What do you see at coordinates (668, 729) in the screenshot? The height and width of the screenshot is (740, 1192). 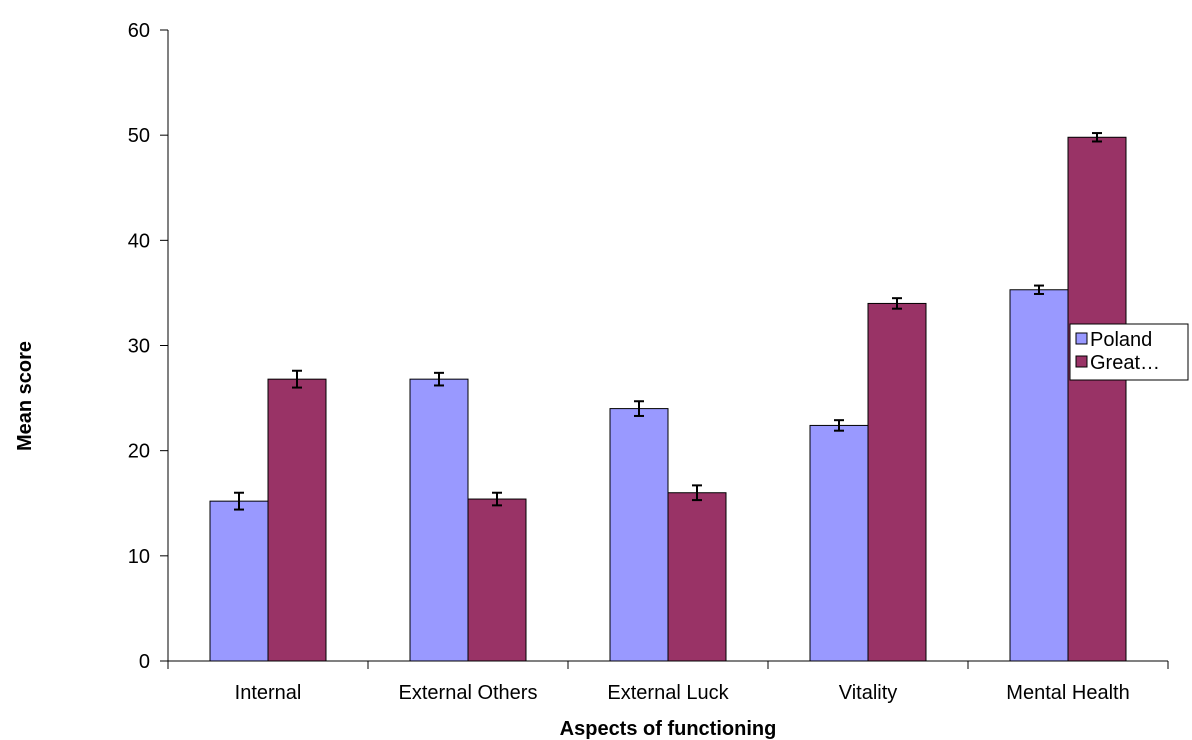 I see `x-axis-title: Aspects of functioning` at bounding box center [668, 729].